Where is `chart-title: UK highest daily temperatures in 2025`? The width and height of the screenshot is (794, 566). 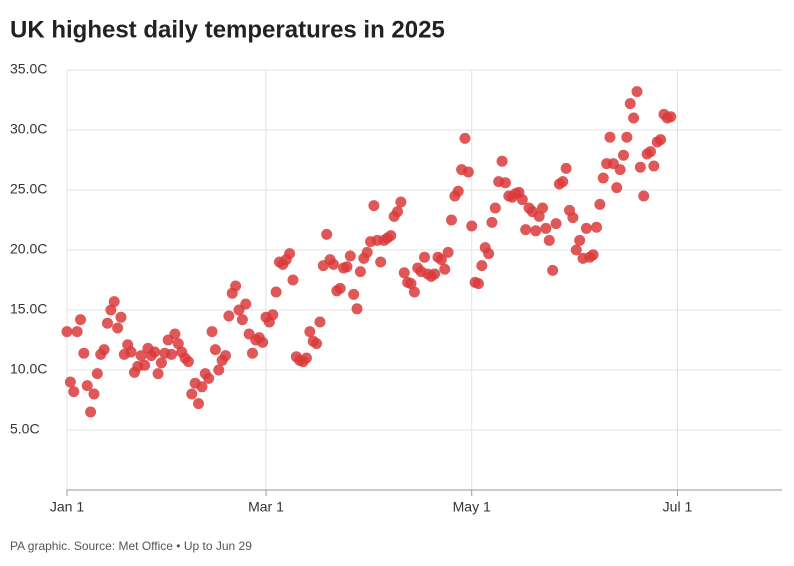
chart-title: UK highest daily temperatures in 2025 is located at coordinates (227, 29).